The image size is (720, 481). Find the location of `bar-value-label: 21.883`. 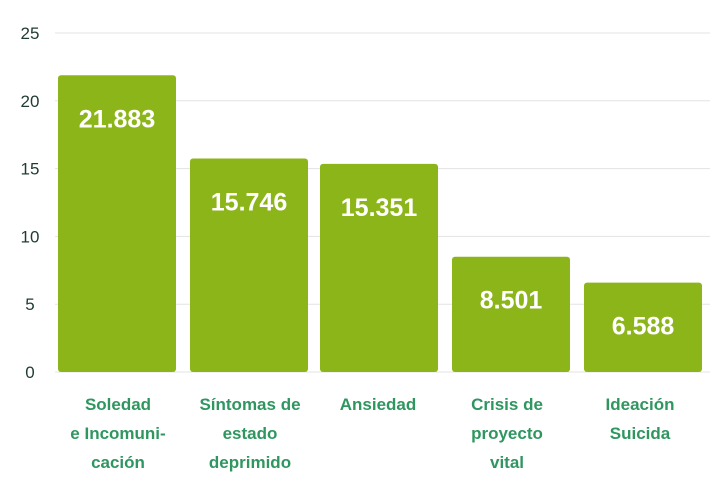

bar-value-label: 21.883 is located at coordinates (117, 119).